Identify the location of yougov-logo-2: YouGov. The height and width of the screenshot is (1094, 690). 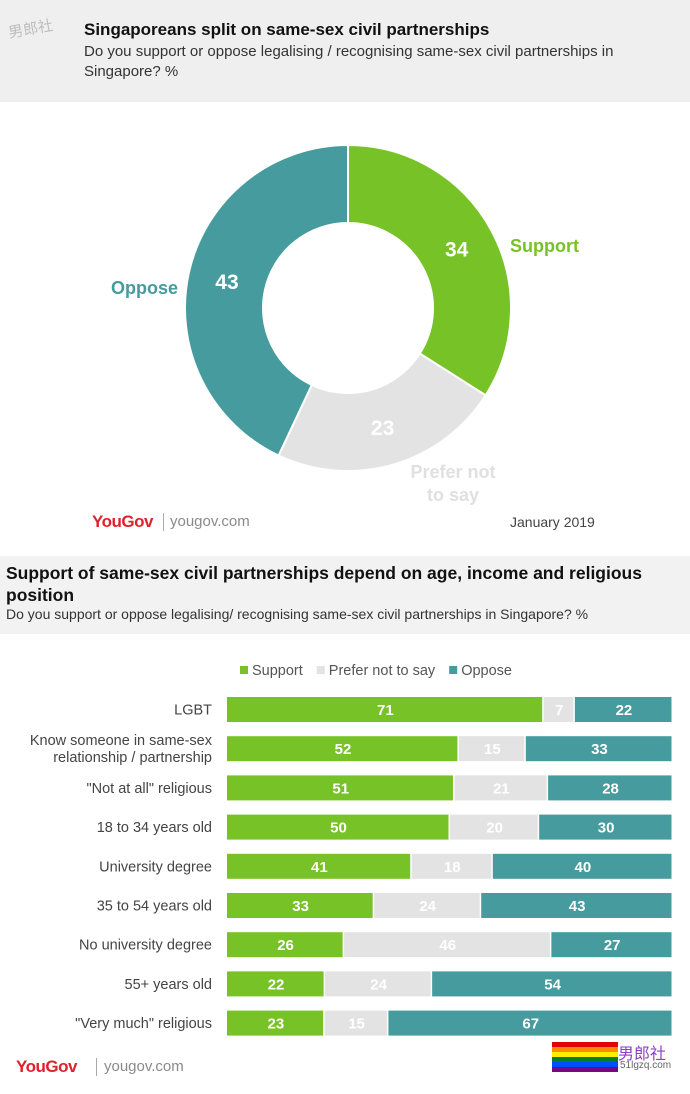
(46, 1066).